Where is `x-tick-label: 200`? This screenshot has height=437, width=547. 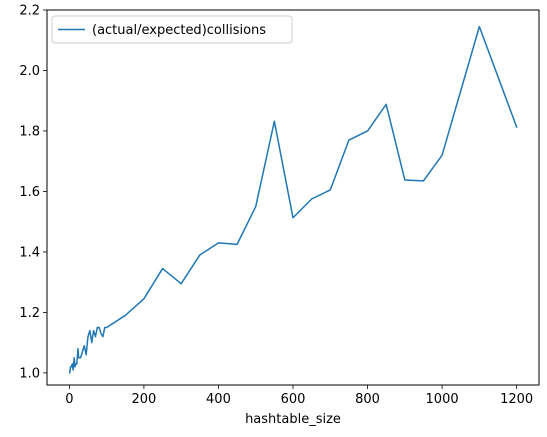 x-tick-label: 200 is located at coordinates (143, 399).